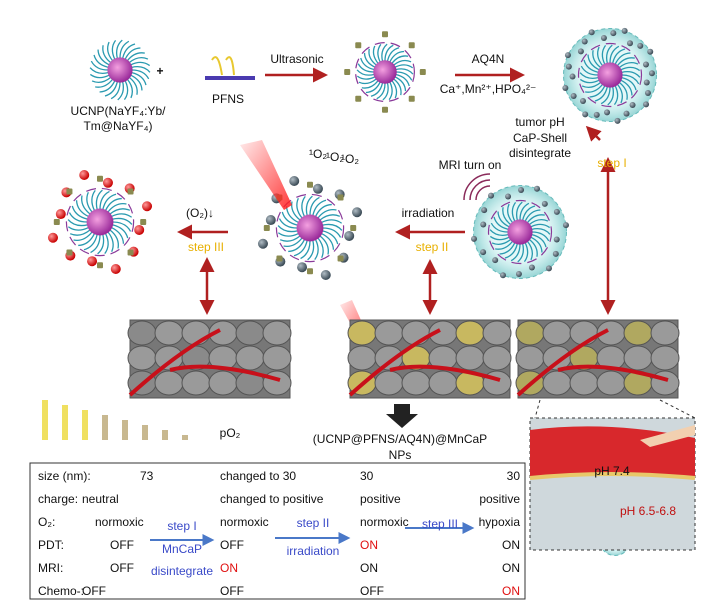 The width and height of the screenshot is (724, 606). I want to click on label: CaP-Shell, so click(540, 138).